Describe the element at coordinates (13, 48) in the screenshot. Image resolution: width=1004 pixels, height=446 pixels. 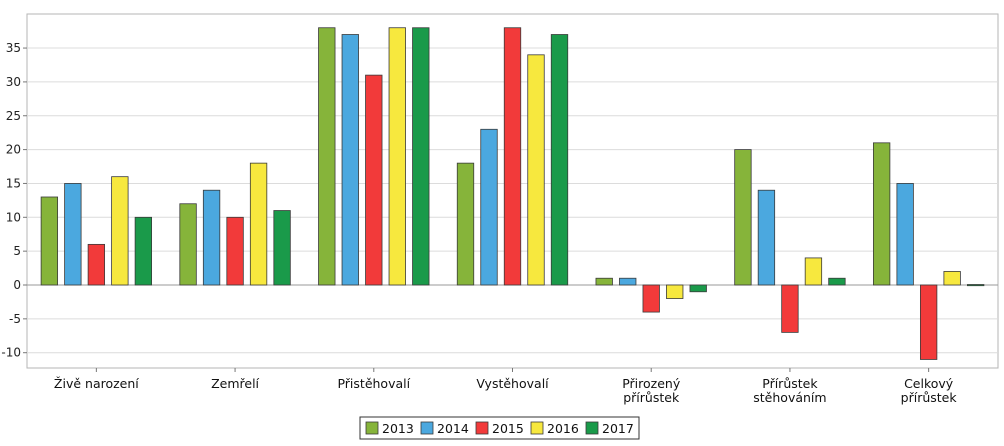
I see `y-tick-label: 35` at that location.